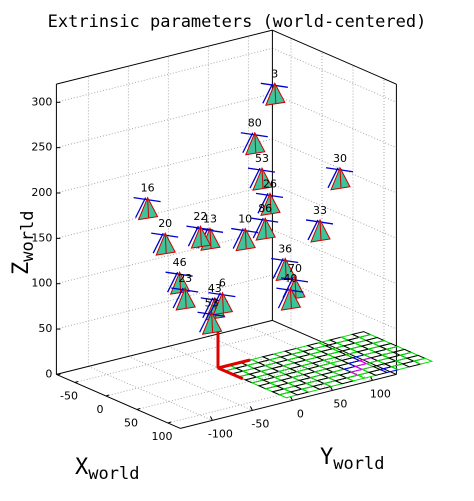 This screenshot has width=474, height=501. I want to click on chart-title: Extrinsic parameters (world-centered), so click(237, 22).